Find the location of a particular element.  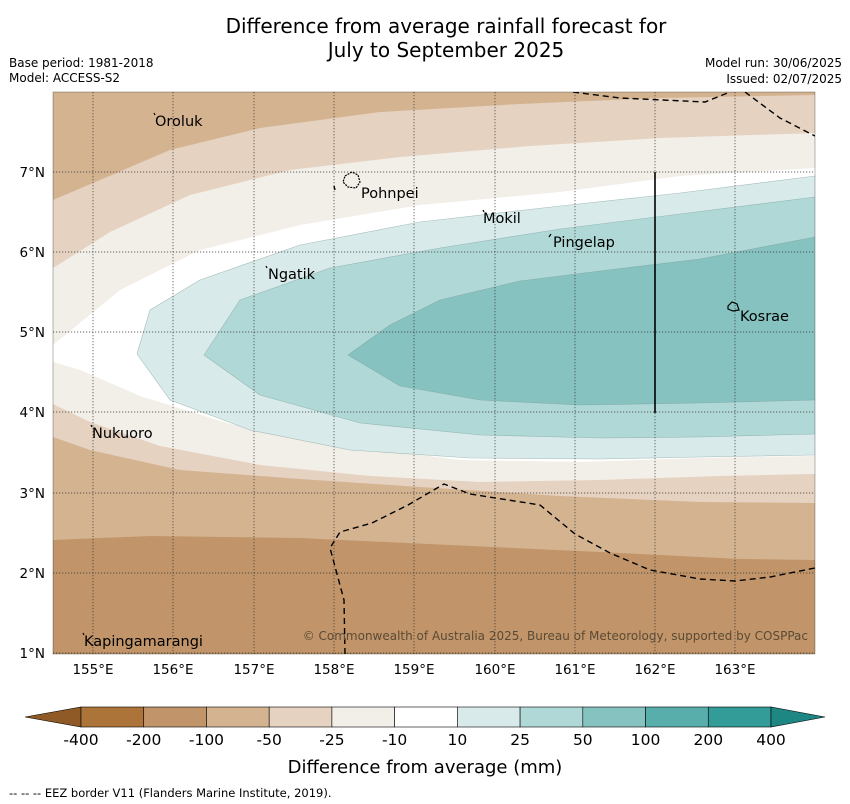

colorbar-segments is located at coordinates (426, 717).